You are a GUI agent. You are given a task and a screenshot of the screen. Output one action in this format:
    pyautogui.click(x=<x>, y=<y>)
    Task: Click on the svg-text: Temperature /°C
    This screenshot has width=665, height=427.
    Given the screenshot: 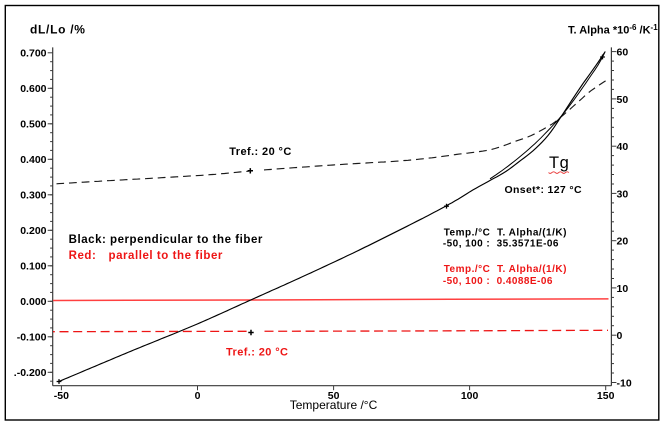 What is the action you would take?
    pyautogui.click(x=334, y=405)
    